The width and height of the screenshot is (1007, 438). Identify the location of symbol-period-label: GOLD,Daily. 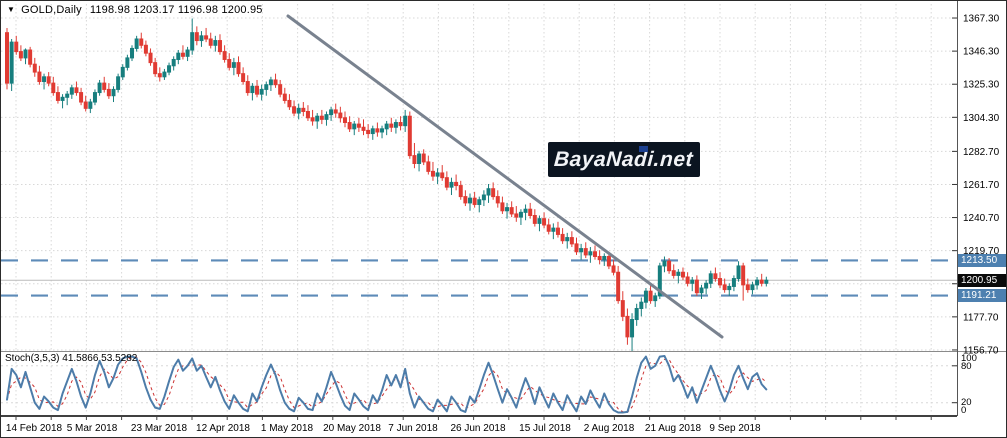
(51, 10).